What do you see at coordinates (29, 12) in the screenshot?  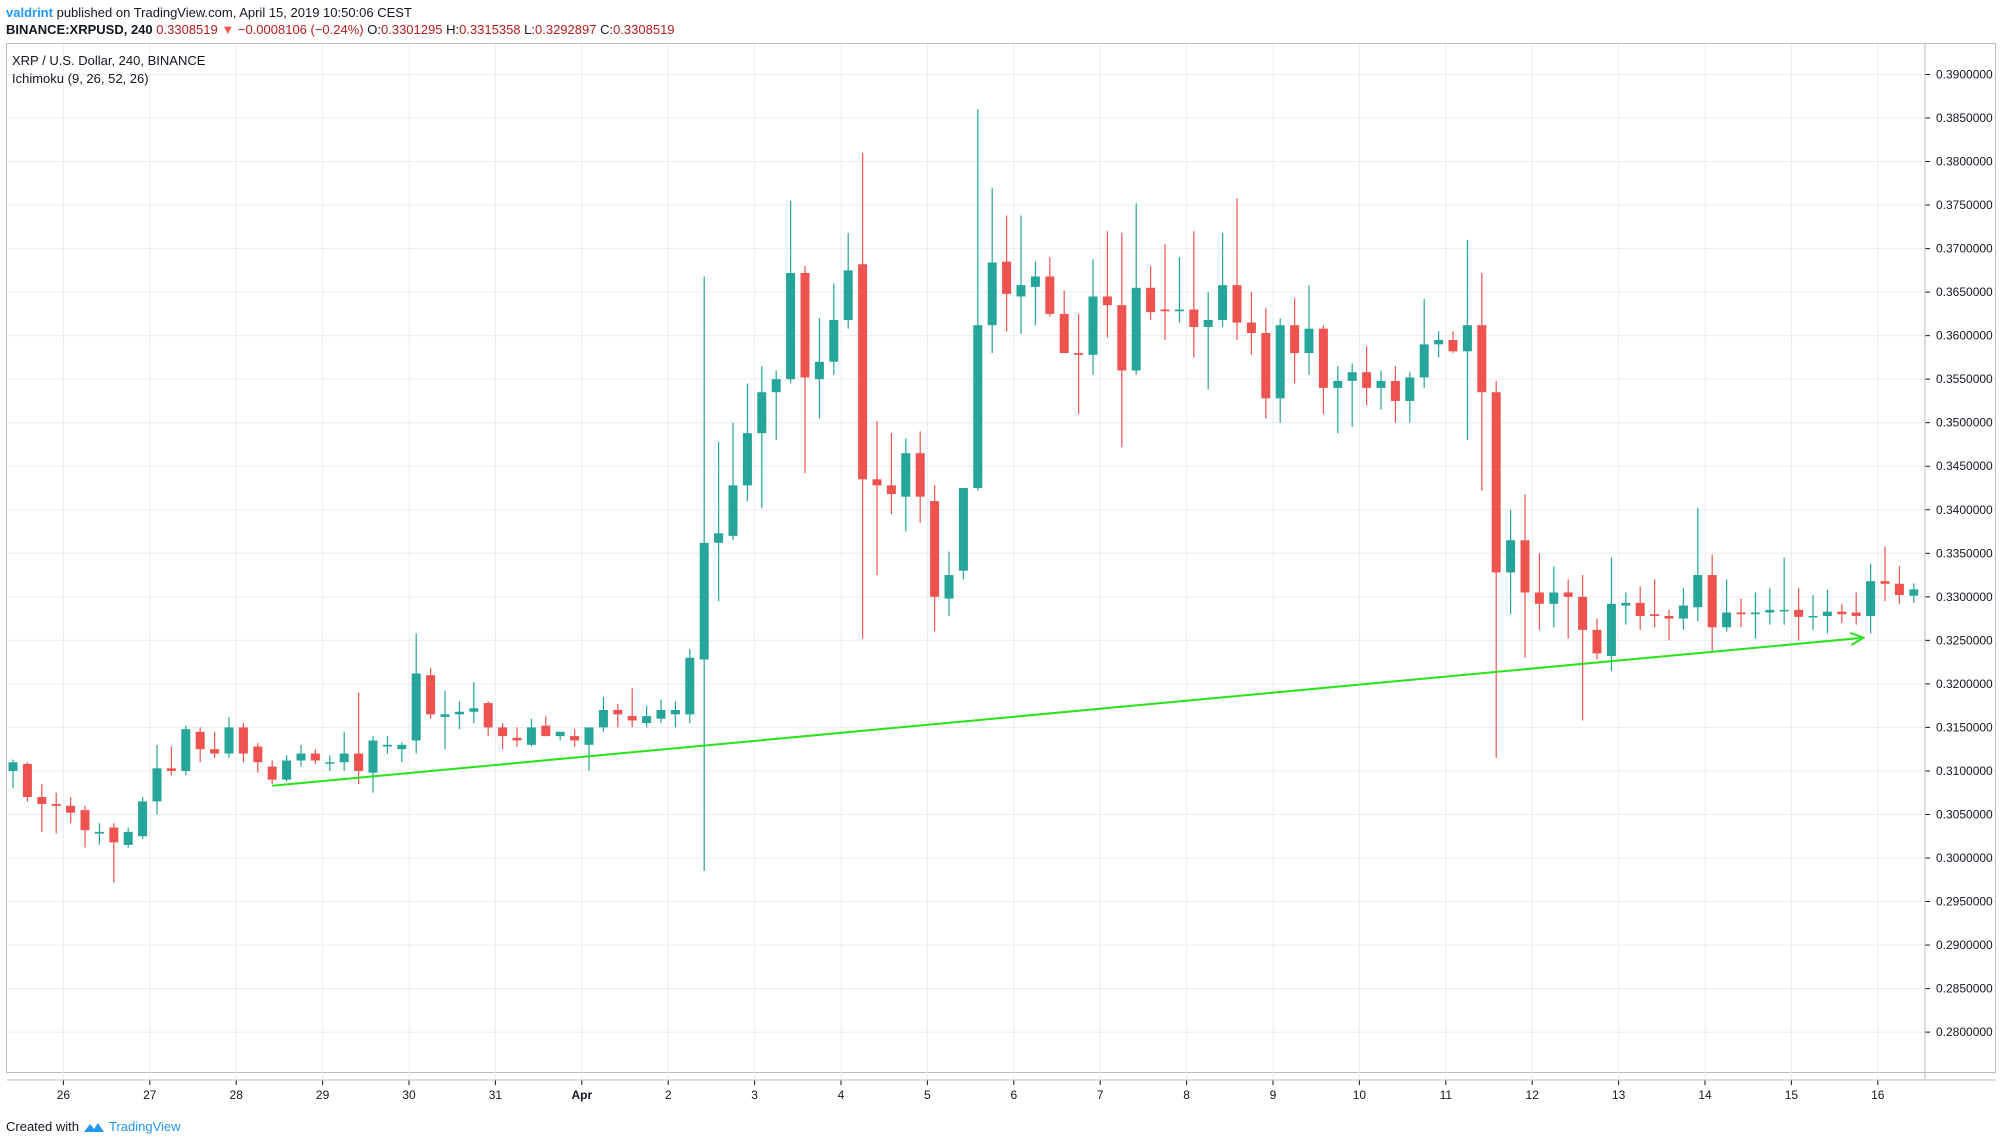 I see `author-name: valdrint` at bounding box center [29, 12].